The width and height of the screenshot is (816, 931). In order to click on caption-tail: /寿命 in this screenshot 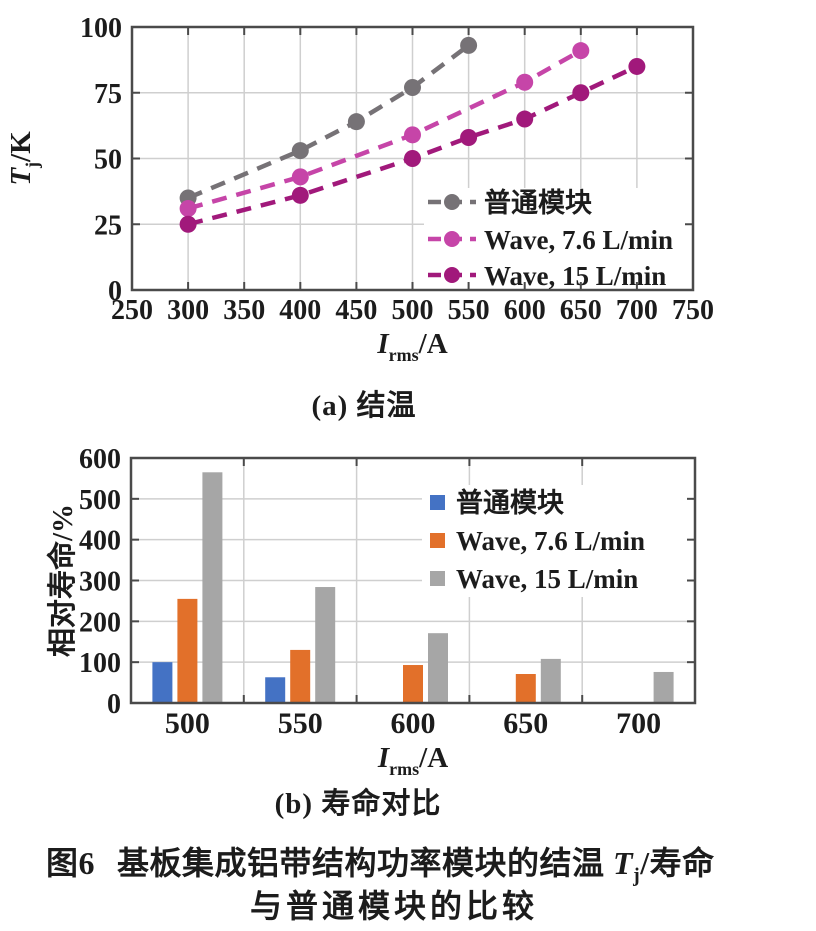, I will do `click(677, 863)`.